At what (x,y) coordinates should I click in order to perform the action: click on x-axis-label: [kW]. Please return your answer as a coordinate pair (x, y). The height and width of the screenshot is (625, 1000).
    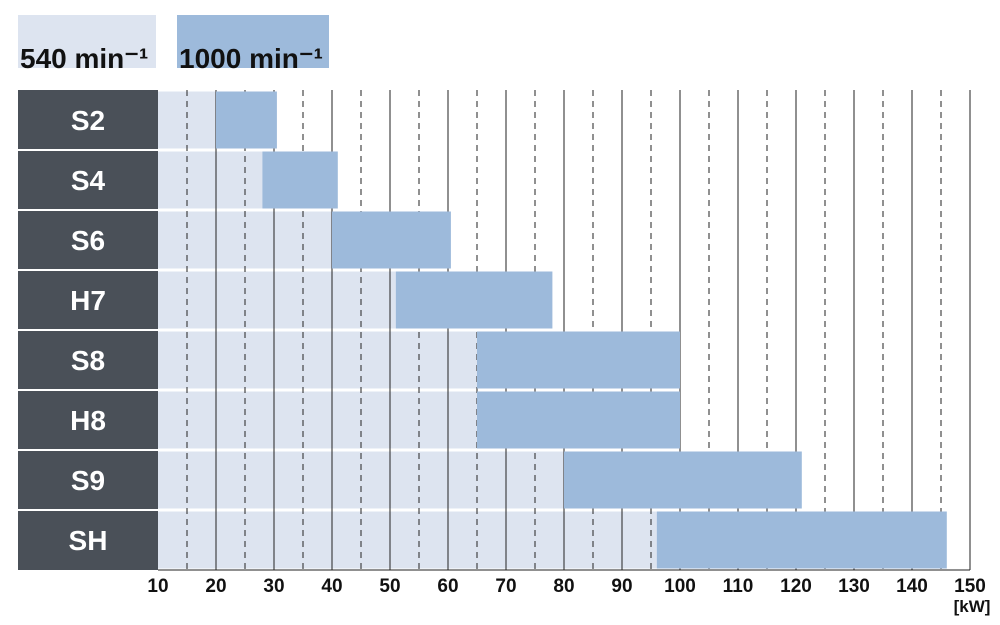
    Looking at the image, I should click on (972, 606).